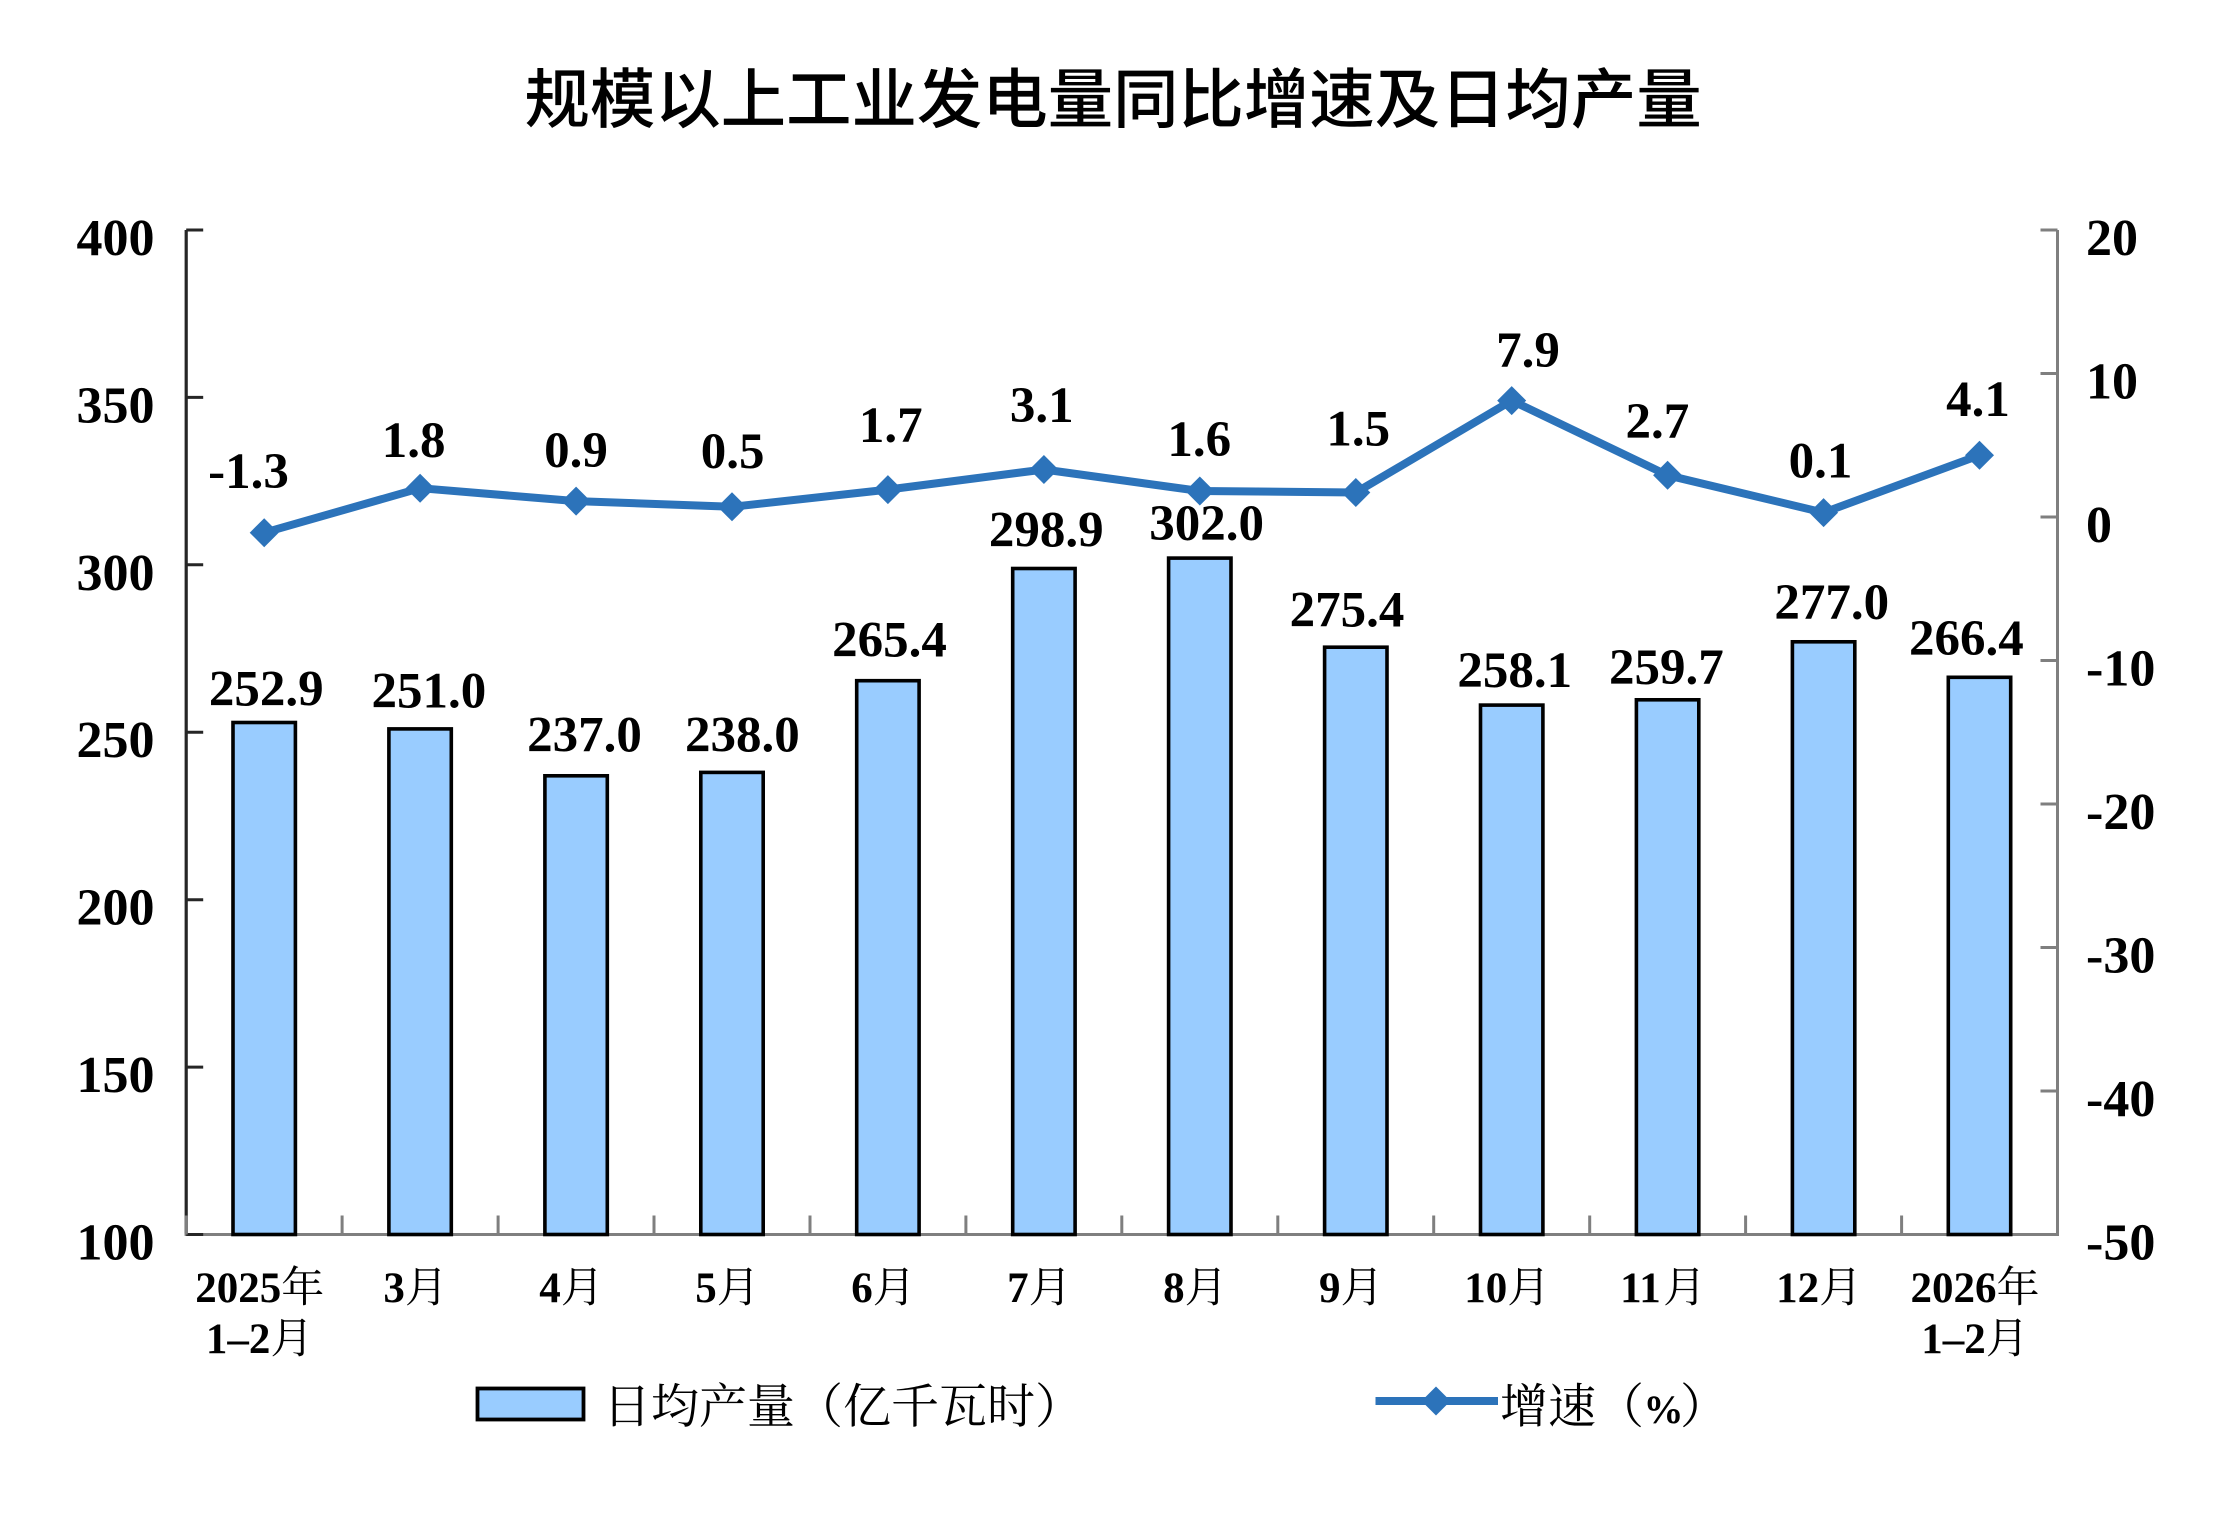  Describe the element at coordinates (889, 641) in the screenshot. I see `svg-text: 265.4` at that location.